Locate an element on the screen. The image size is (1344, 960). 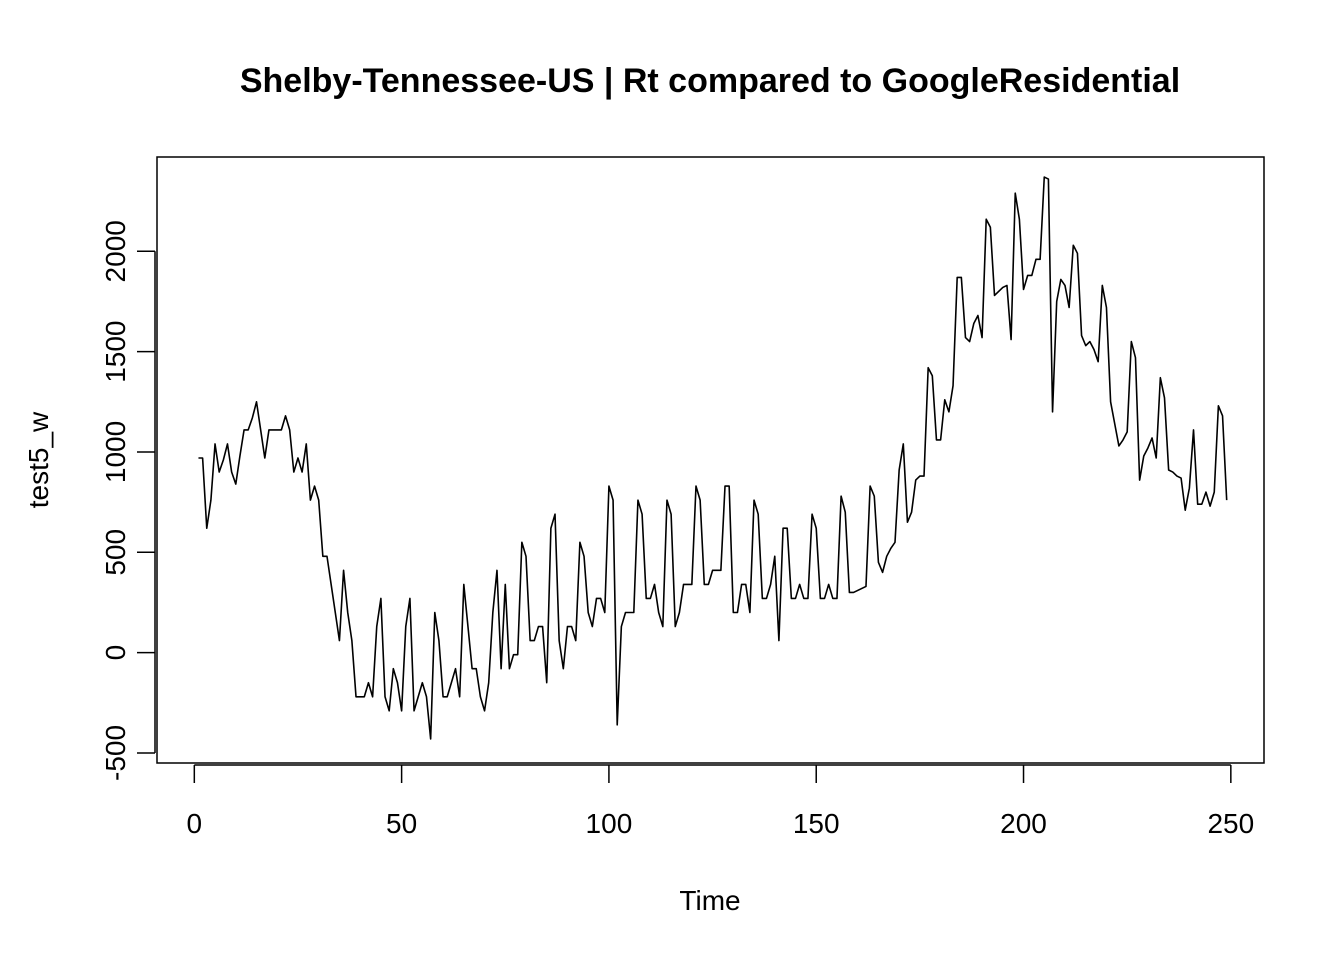
y-tick-label: 2000 is located at coordinates (115, 251).